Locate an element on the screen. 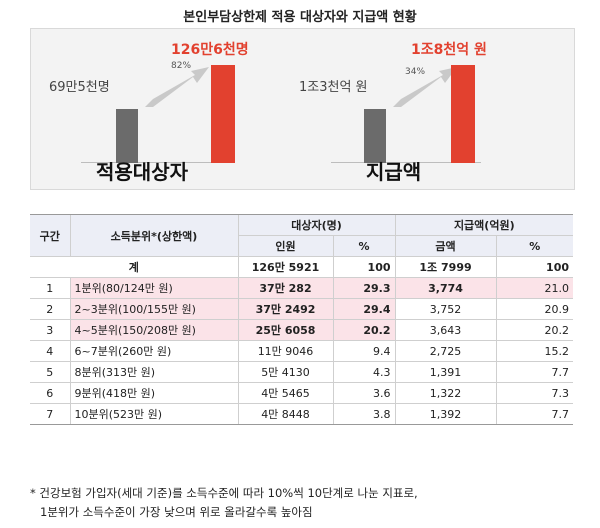 Image resolution: width=600 pixels, height=528 pixels. table-row: 1 1분위(80/124만 원) 37만 282 29.3 3,774 21.0 is located at coordinates (302, 288).